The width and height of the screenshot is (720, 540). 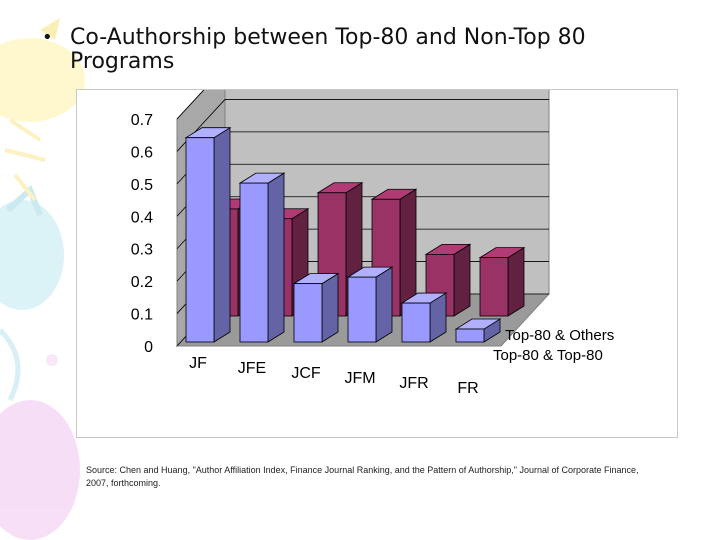 What do you see at coordinates (142, 315) in the screenshot?
I see `y-tick-label: 0.1` at bounding box center [142, 315].